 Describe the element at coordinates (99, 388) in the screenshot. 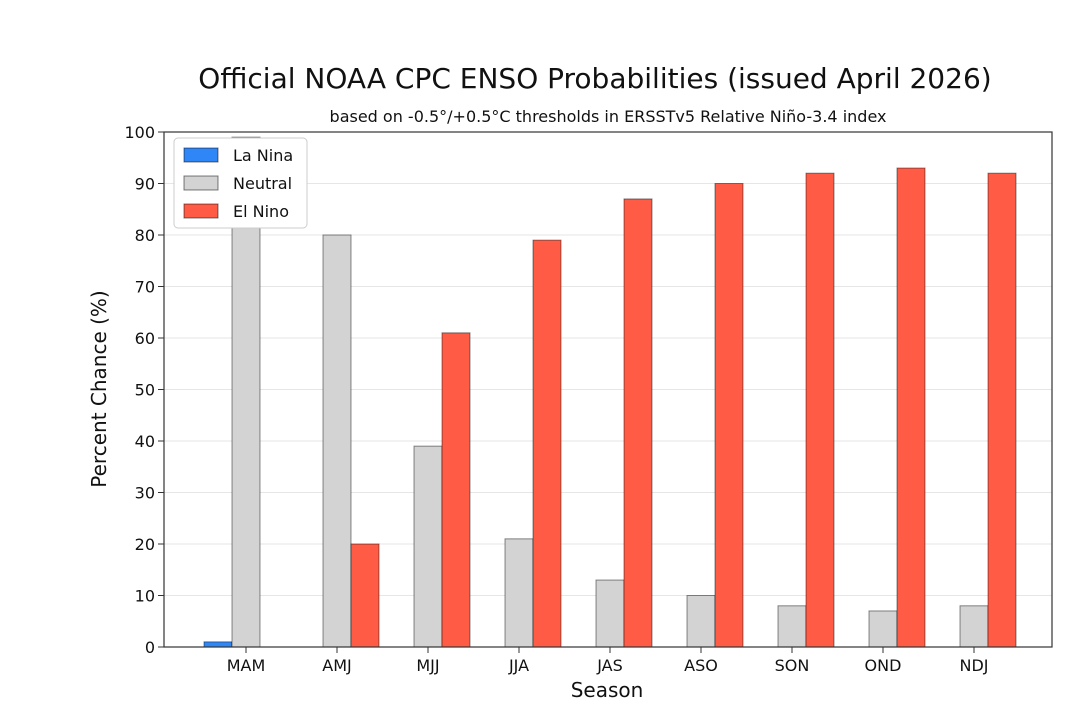

I see `y-axis-label: Percent Chance (%)` at that location.